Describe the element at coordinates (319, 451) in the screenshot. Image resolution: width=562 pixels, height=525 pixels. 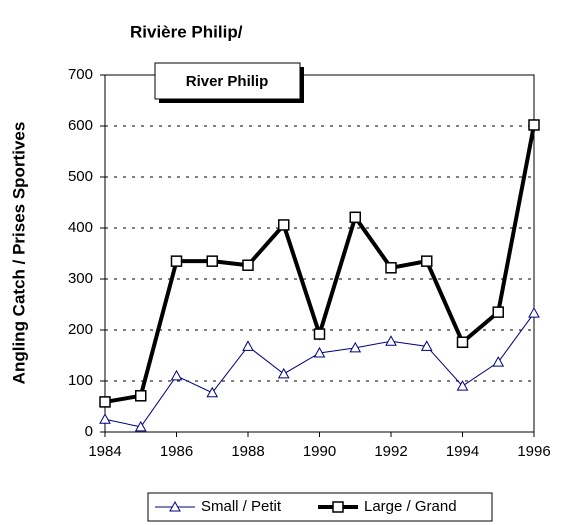
I see `x-tick-label: 1990` at that location.